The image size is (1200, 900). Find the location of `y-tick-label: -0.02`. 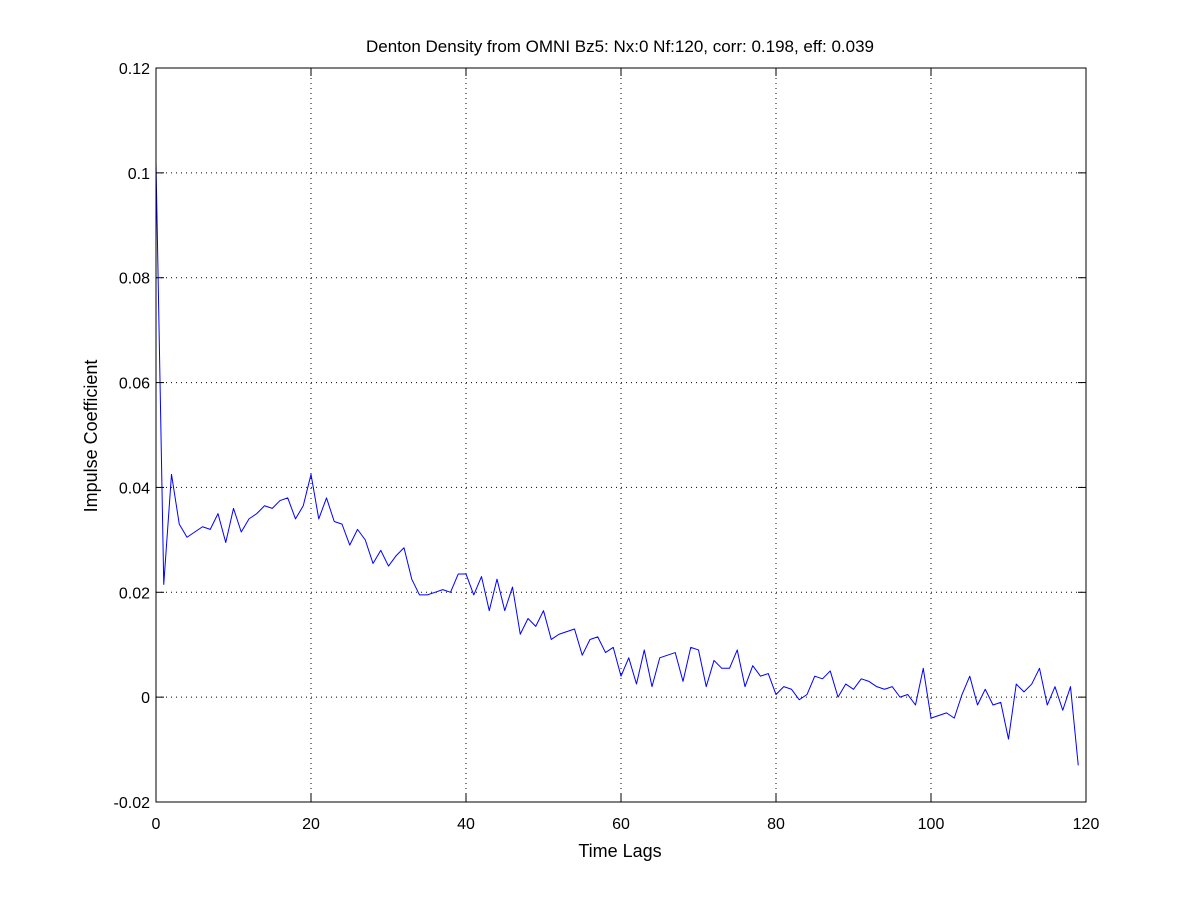

y-tick-label: -0.02 is located at coordinates (132, 803).